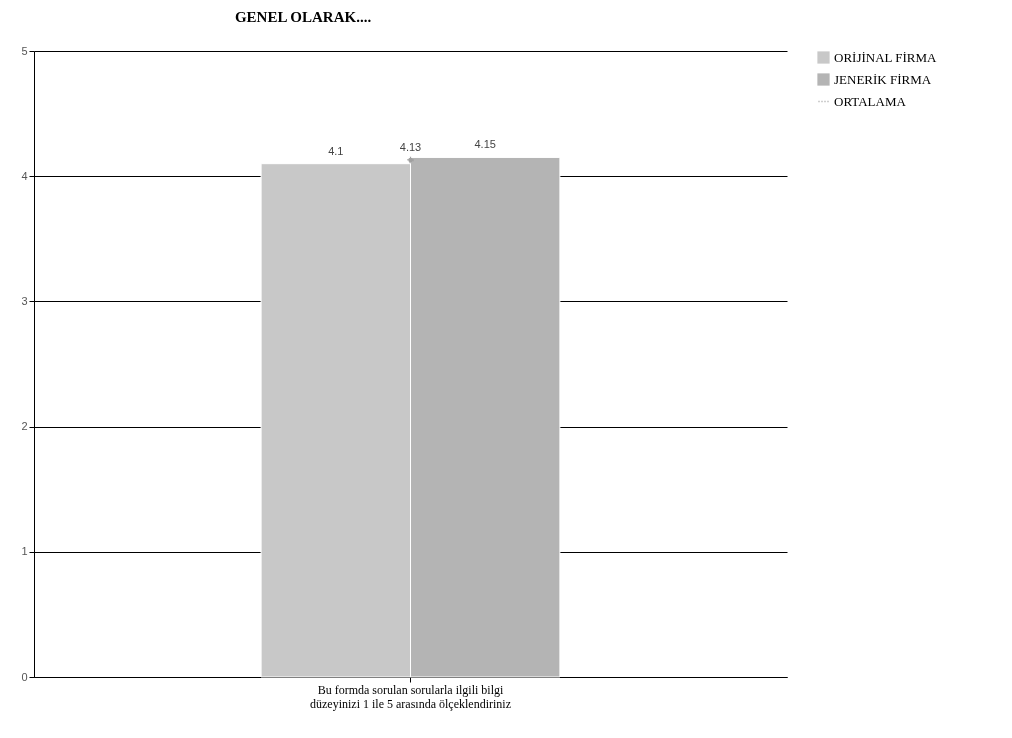 Image resolution: width=1012 pixels, height=738 pixels. What do you see at coordinates (886, 57) in the screenshot?
I see `legend-label: ORİJİNAL FİRMA` at bounding box center [886, 57].